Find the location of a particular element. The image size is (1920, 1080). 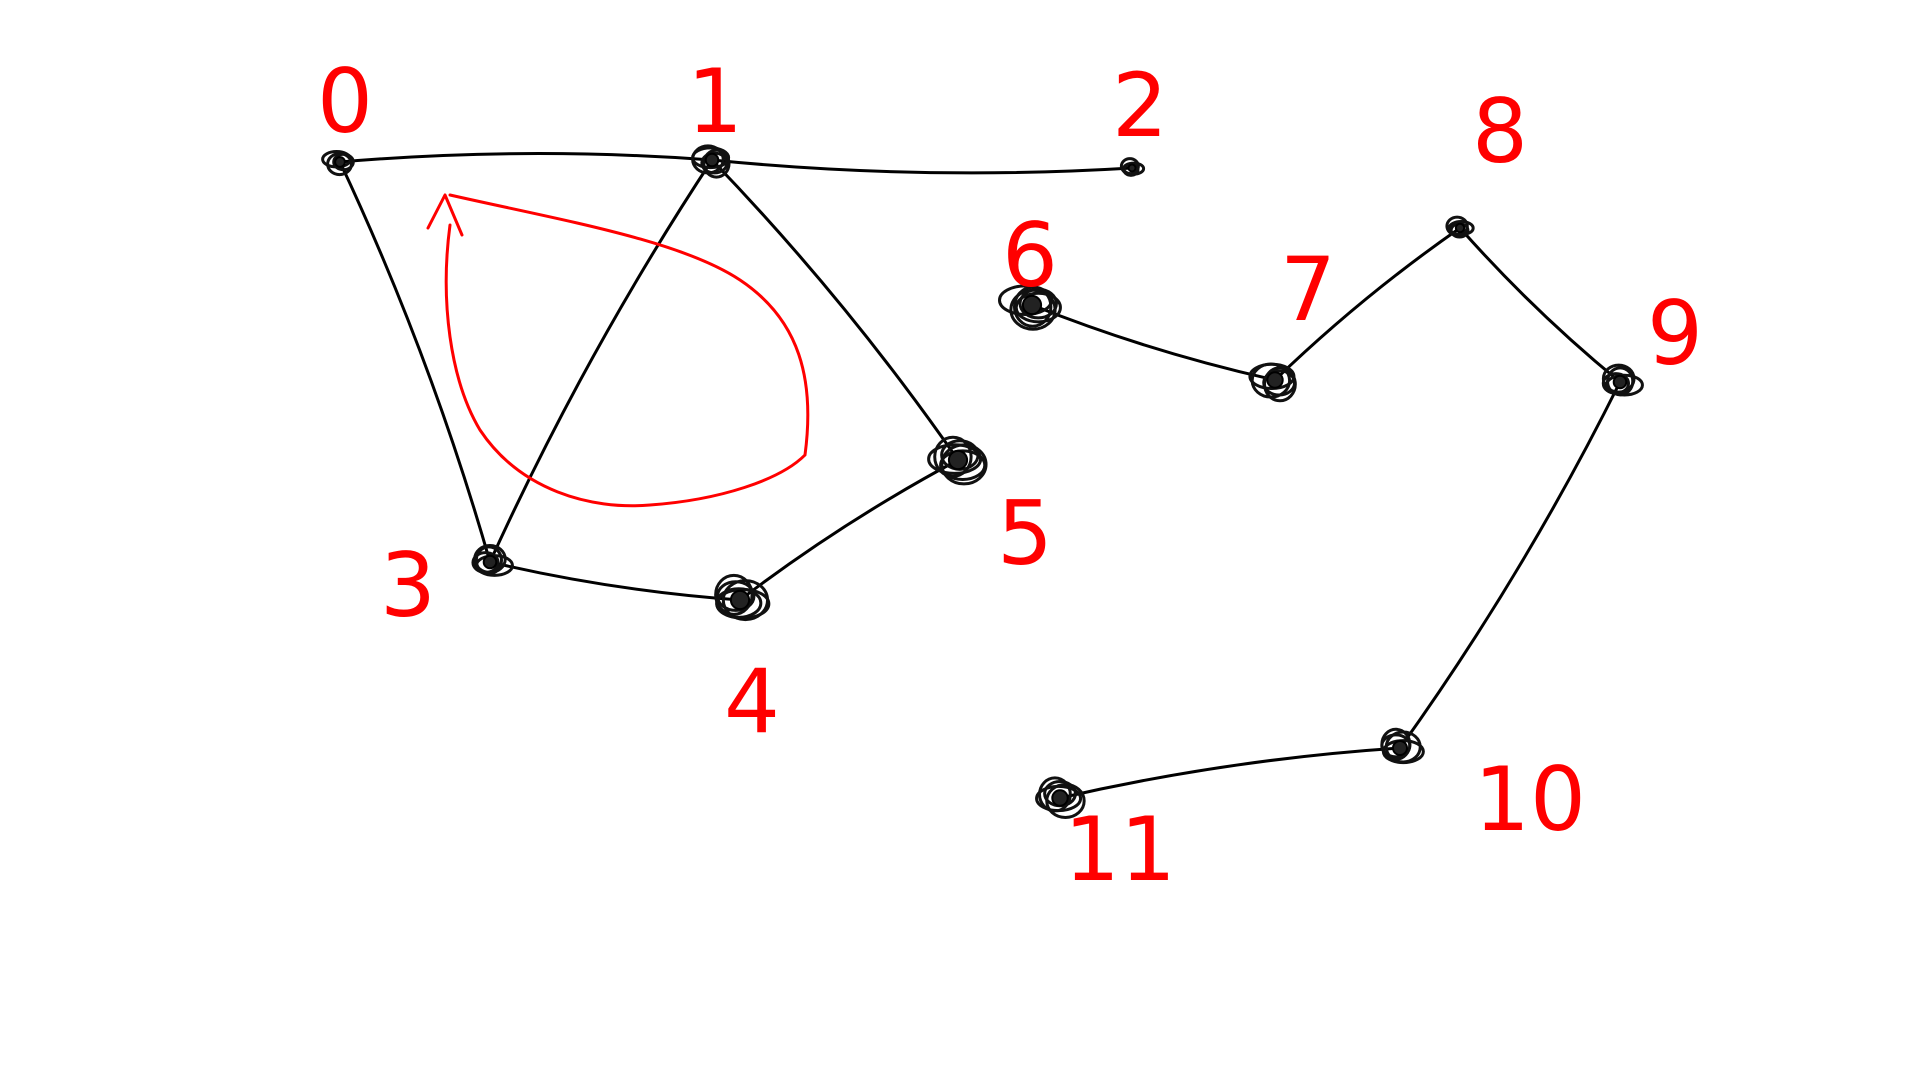

node-1-scribble is located at coordinates (716, 163).